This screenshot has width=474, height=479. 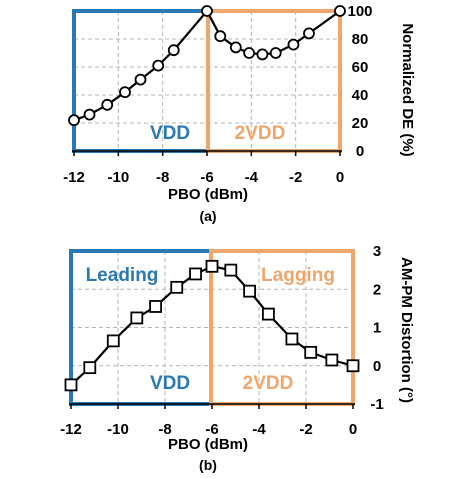 I want to click on y-tick-labels-b: -1 0 1 2 3, so click(x=376, y=328).